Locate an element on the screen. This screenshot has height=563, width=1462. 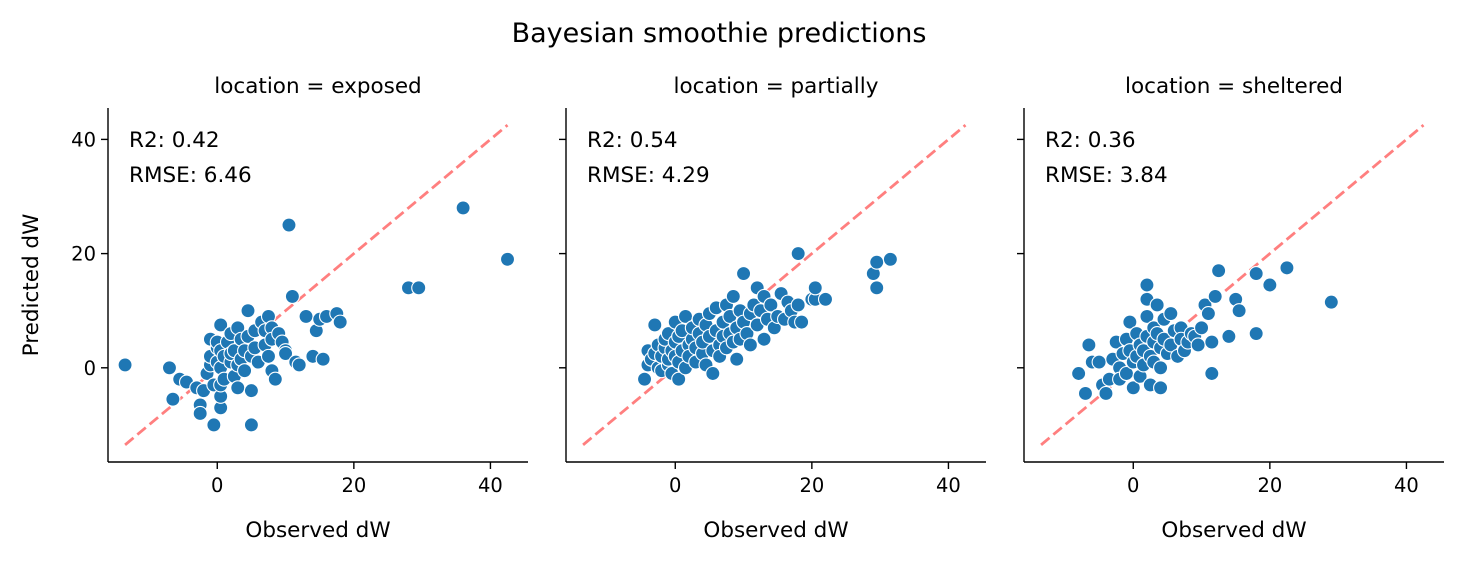
rmse-annotation: RMSE: 4.29 is located at coordinates (648, 175).